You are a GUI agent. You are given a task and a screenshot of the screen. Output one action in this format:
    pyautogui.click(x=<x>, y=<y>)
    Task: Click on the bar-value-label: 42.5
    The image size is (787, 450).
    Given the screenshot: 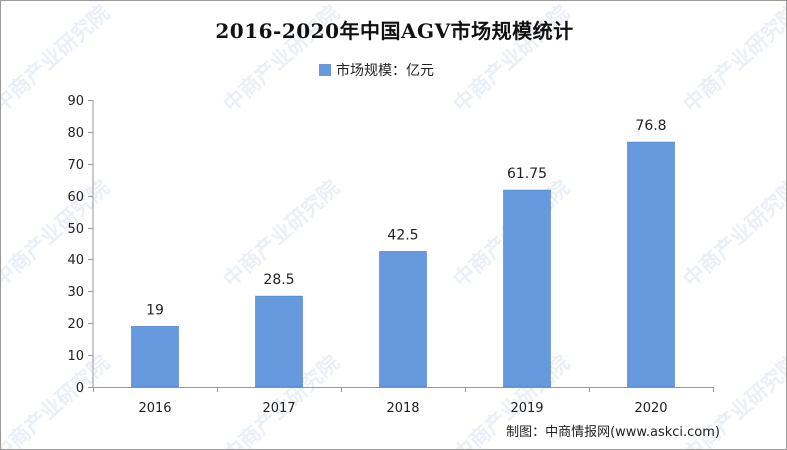 What is the action you would take?
    pyautogui.click(x=402, y=235)
    